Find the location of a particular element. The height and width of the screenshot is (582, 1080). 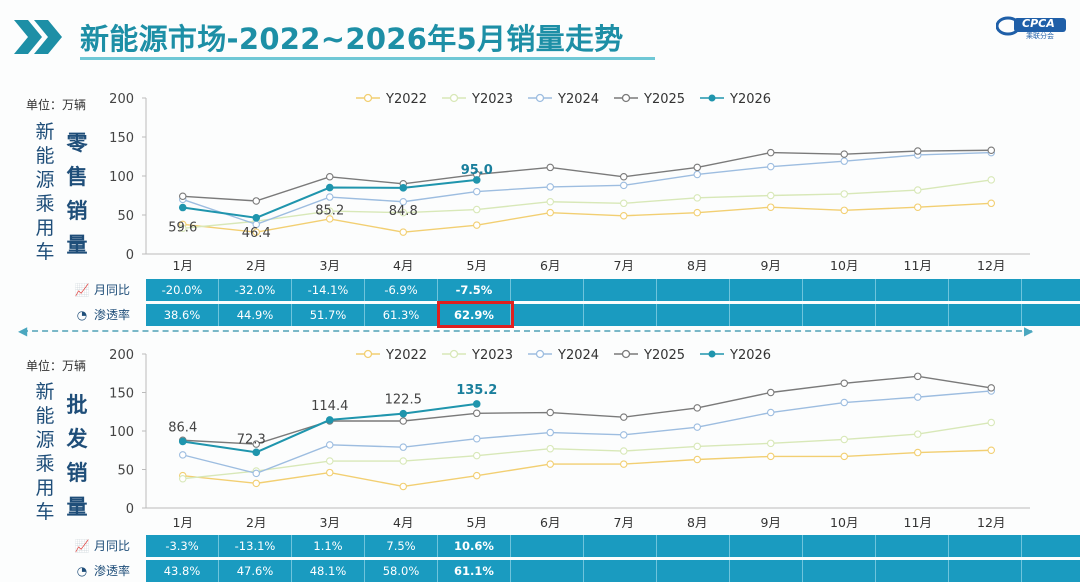

arrow-right-icon: ▶ is located at coordinates (1029, 331).